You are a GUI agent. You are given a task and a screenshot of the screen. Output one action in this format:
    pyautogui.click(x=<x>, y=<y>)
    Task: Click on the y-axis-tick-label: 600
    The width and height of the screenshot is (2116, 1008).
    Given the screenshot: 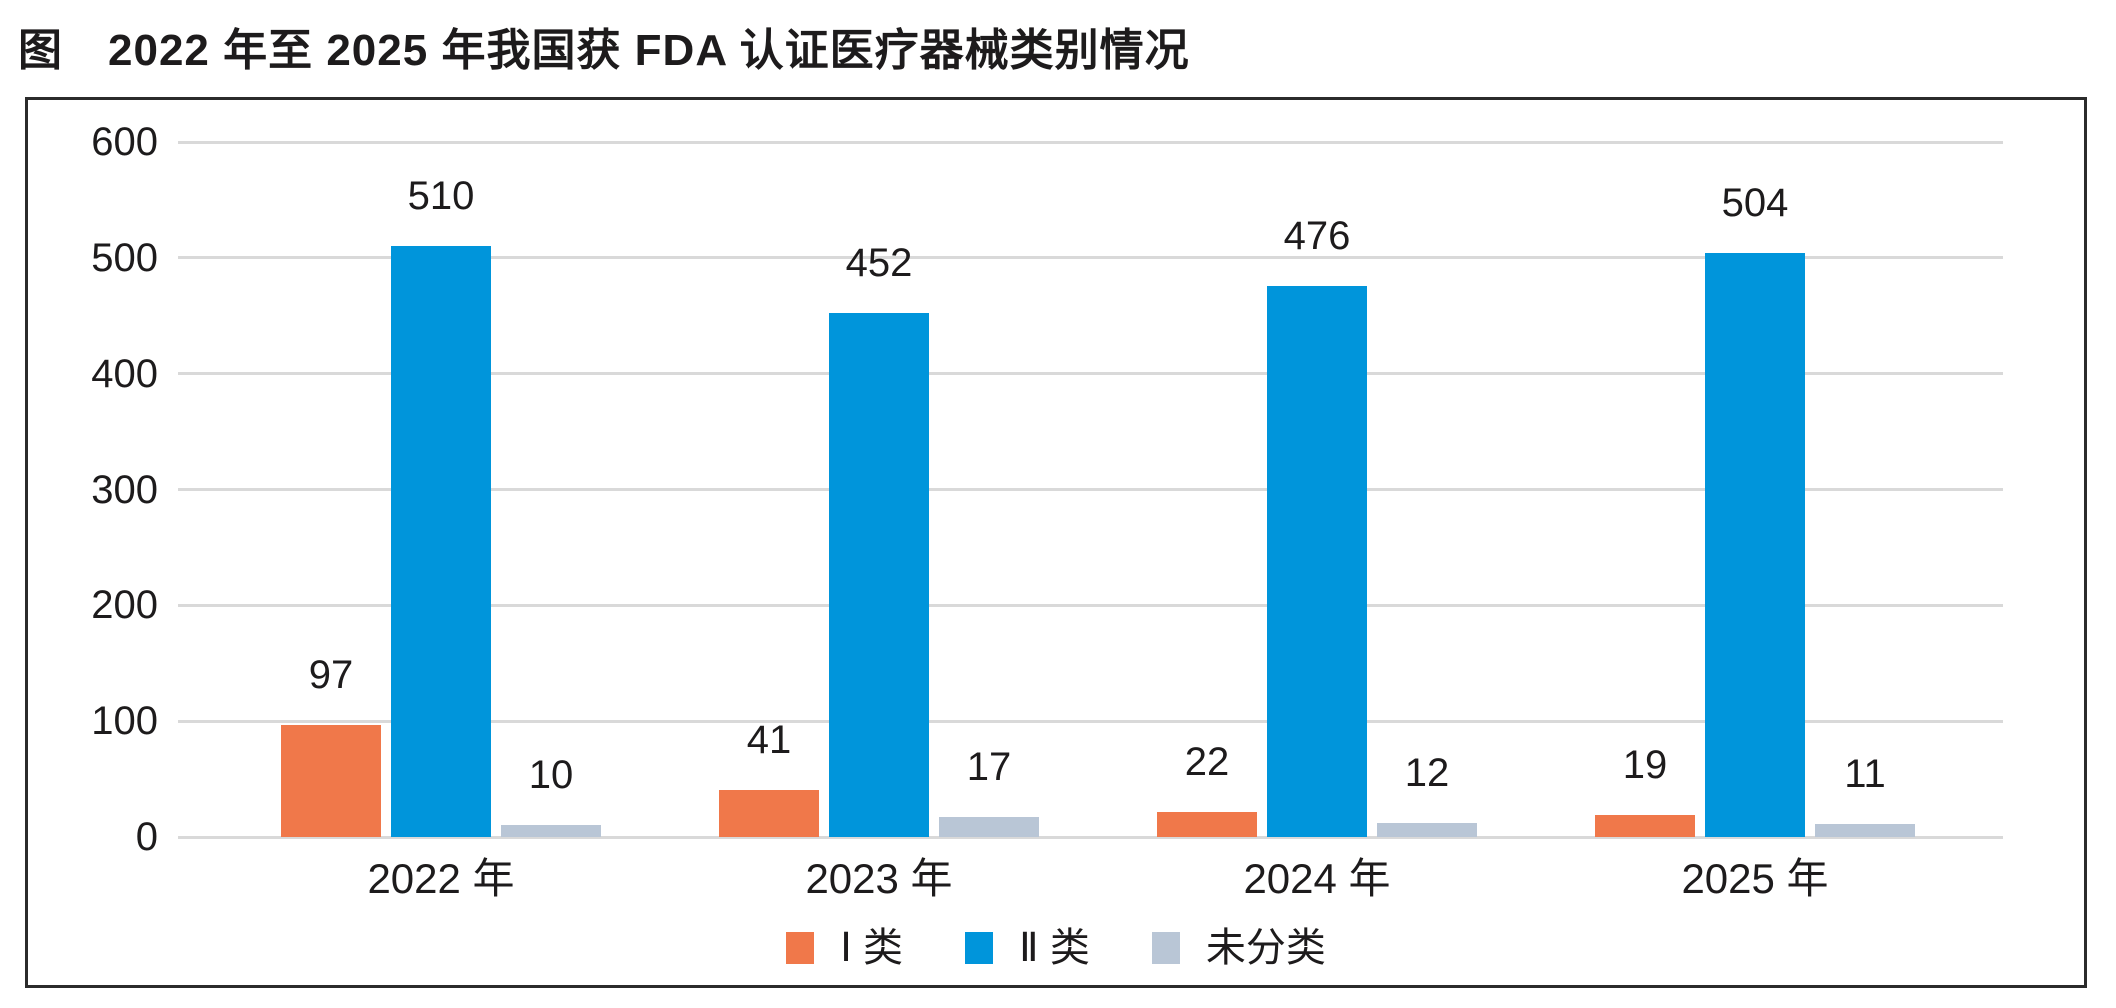 What is the action you would take?
    pyautogui.click(x=124, y=142)
    